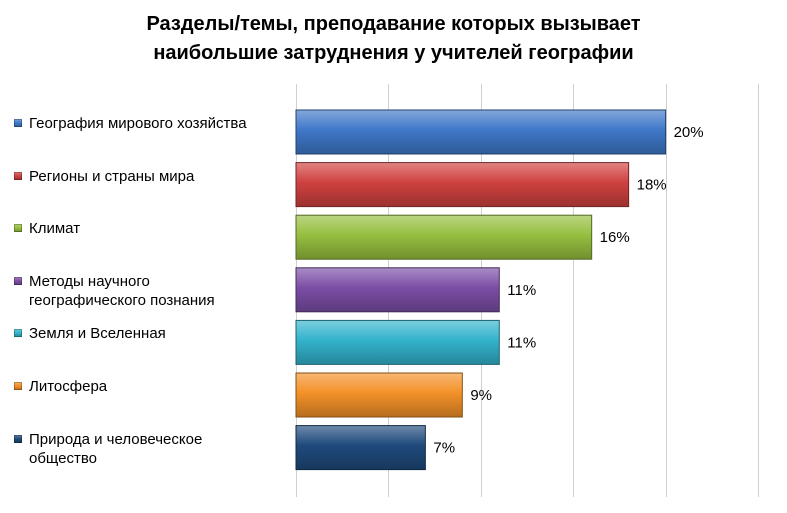  I want to click on legend-label: Земля и Вселенная, so click(97, 333).